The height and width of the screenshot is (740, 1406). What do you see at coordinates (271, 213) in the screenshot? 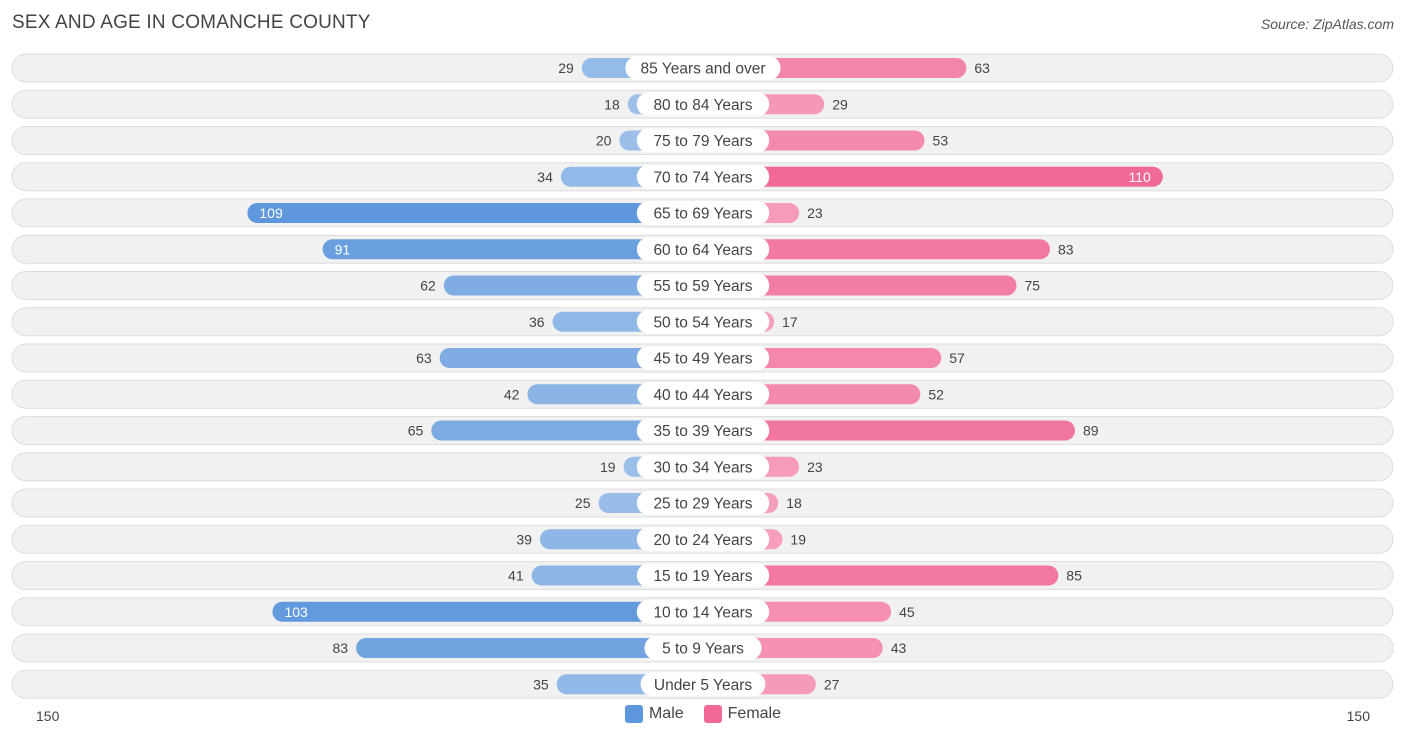
I see `male-value-label: 109` at bounding box center [271, 213].